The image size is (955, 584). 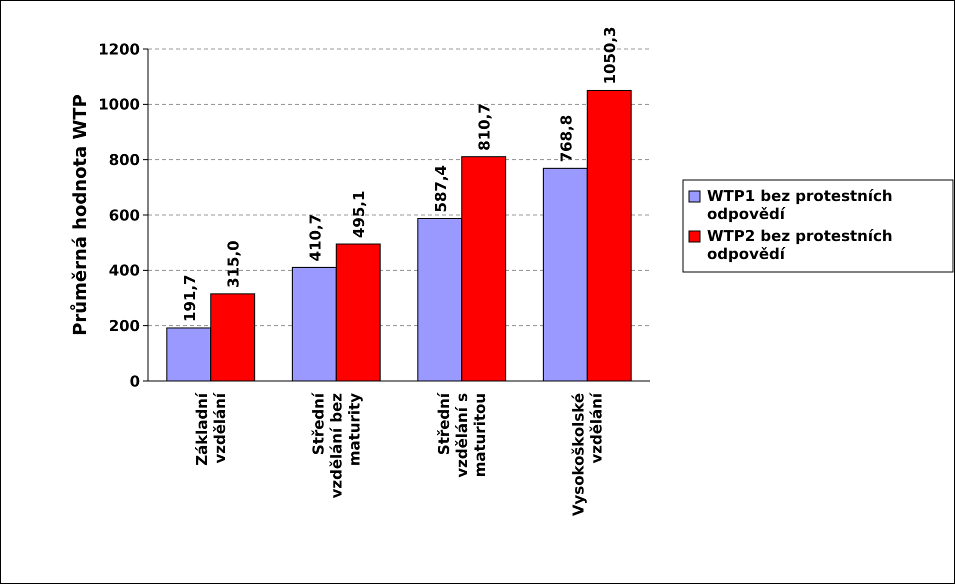 What do you see at coordinates (119, 49) in the screenshot?
I see `y-tick-label: 1200` at bounding box center [119, 49].